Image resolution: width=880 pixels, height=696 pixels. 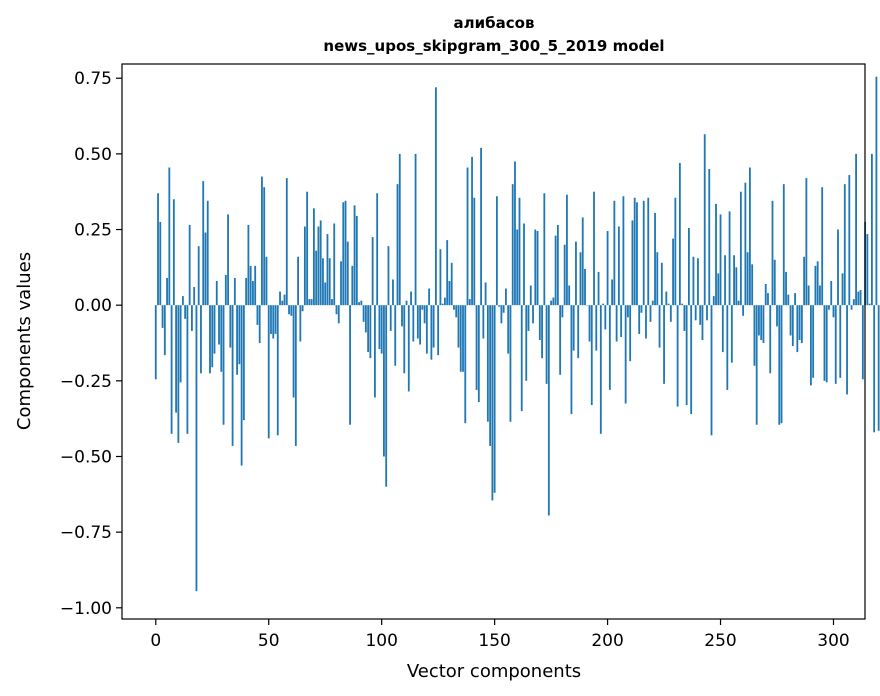 What do you see at coordinates (833, 641) in the screenshot?
I see `x-tick-label: 300` at bounding box center [833, 641].